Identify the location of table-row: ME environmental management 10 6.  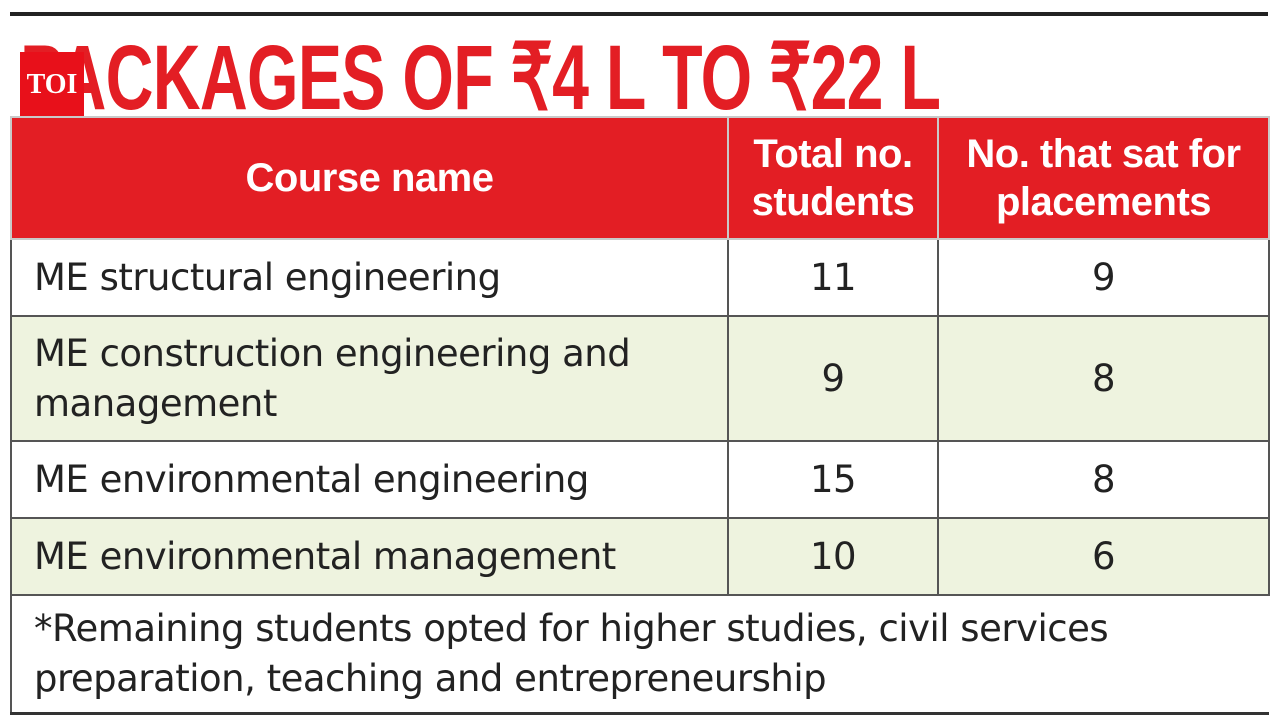
(640, 556).